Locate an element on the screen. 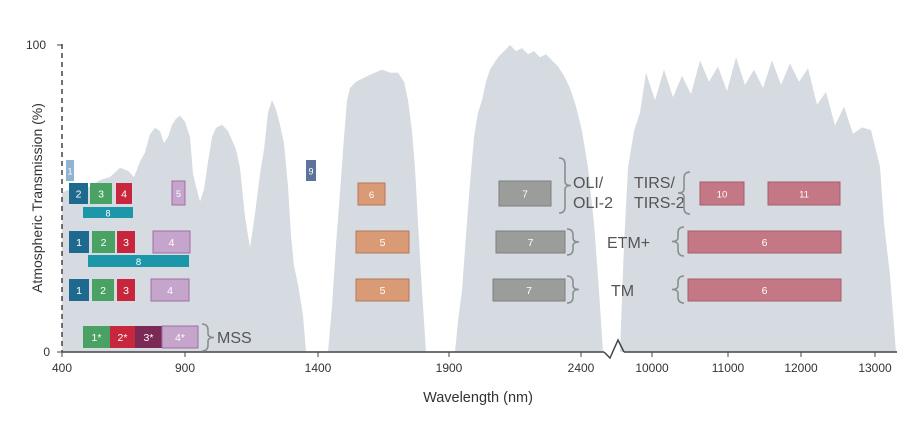  x-tick-label: 12000 is located at coordinates (801, 368).